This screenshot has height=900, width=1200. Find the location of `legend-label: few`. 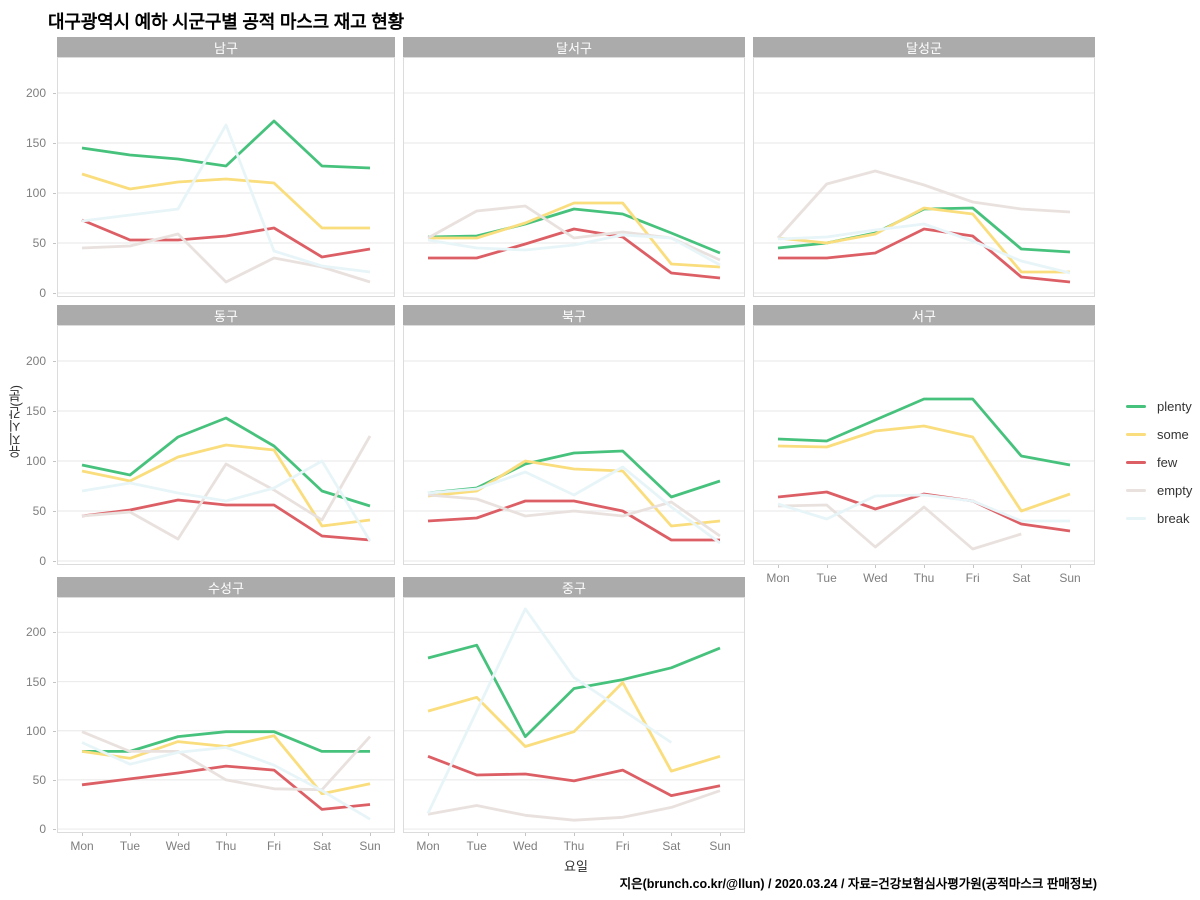

legend-label: few is located at coordinates (1167, 462).